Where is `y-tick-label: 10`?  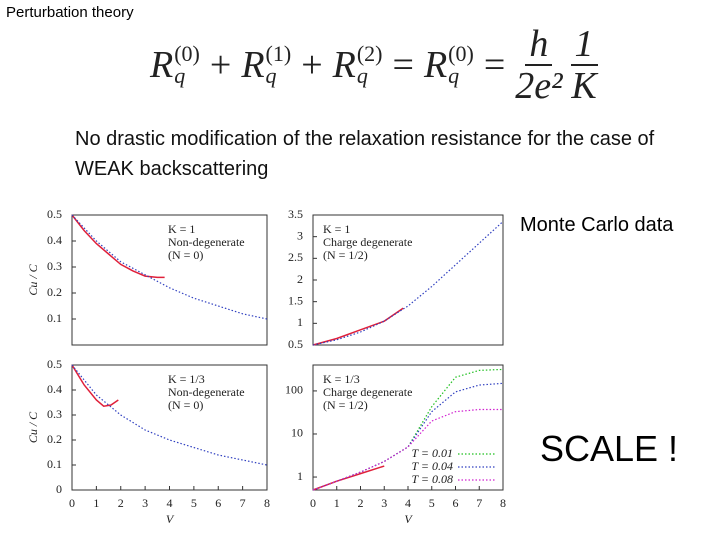 y-tick-label: 10 is located at coordinates (297, 433).